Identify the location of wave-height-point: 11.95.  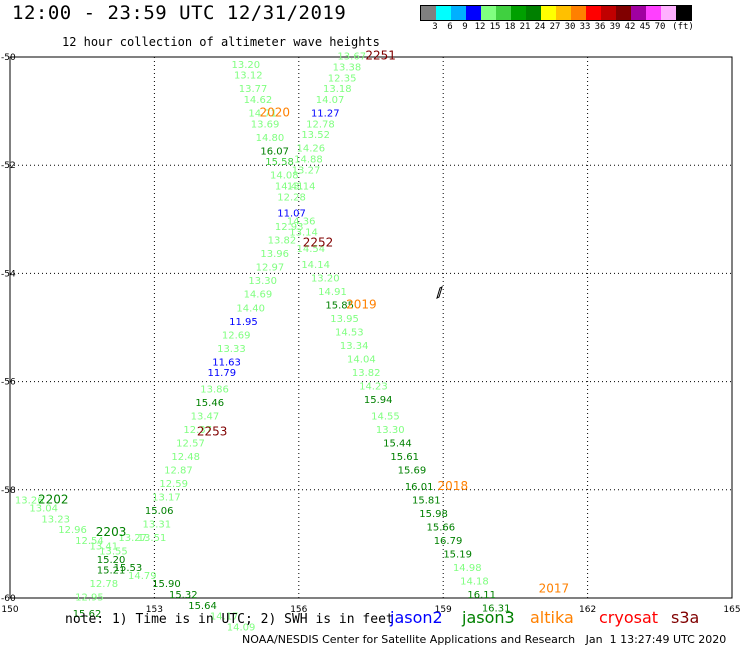
(243, 322).